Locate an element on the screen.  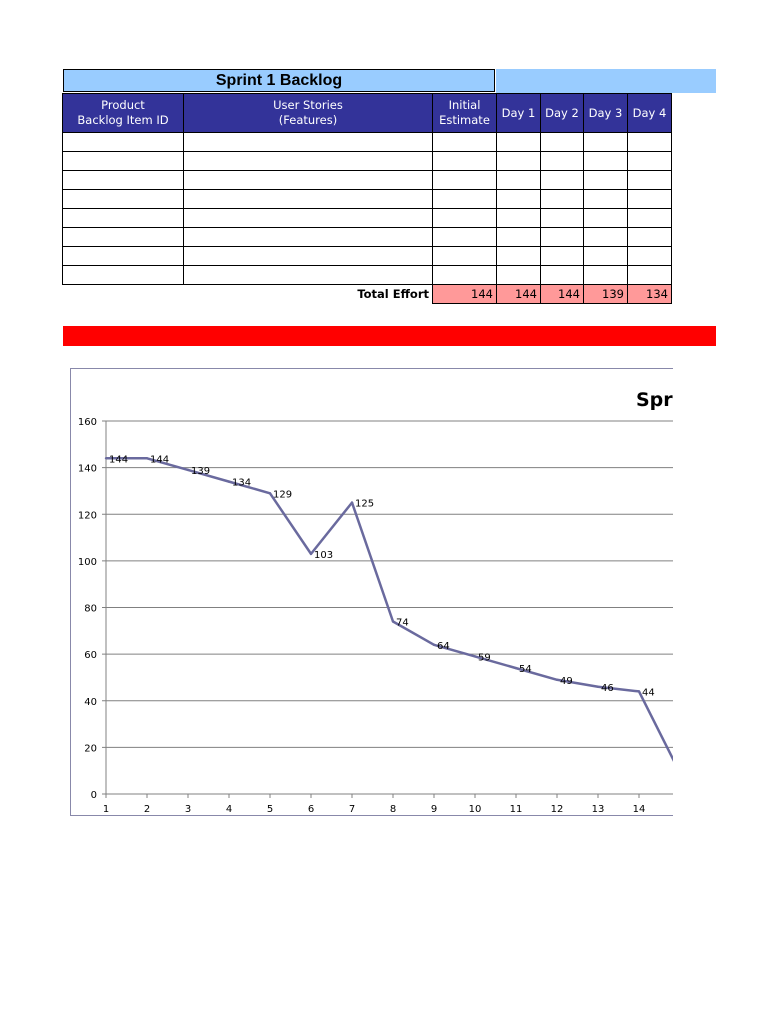
x-tick-label: 5 is located at coordinates (270, 809).